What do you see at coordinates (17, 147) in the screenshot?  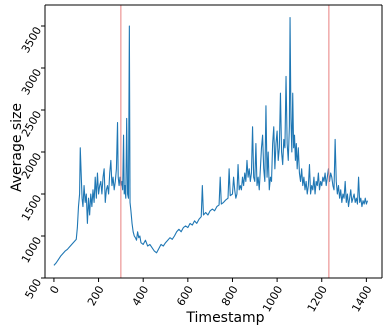 I see `y-axis-label: Average size` at bounding box center [17, 147].